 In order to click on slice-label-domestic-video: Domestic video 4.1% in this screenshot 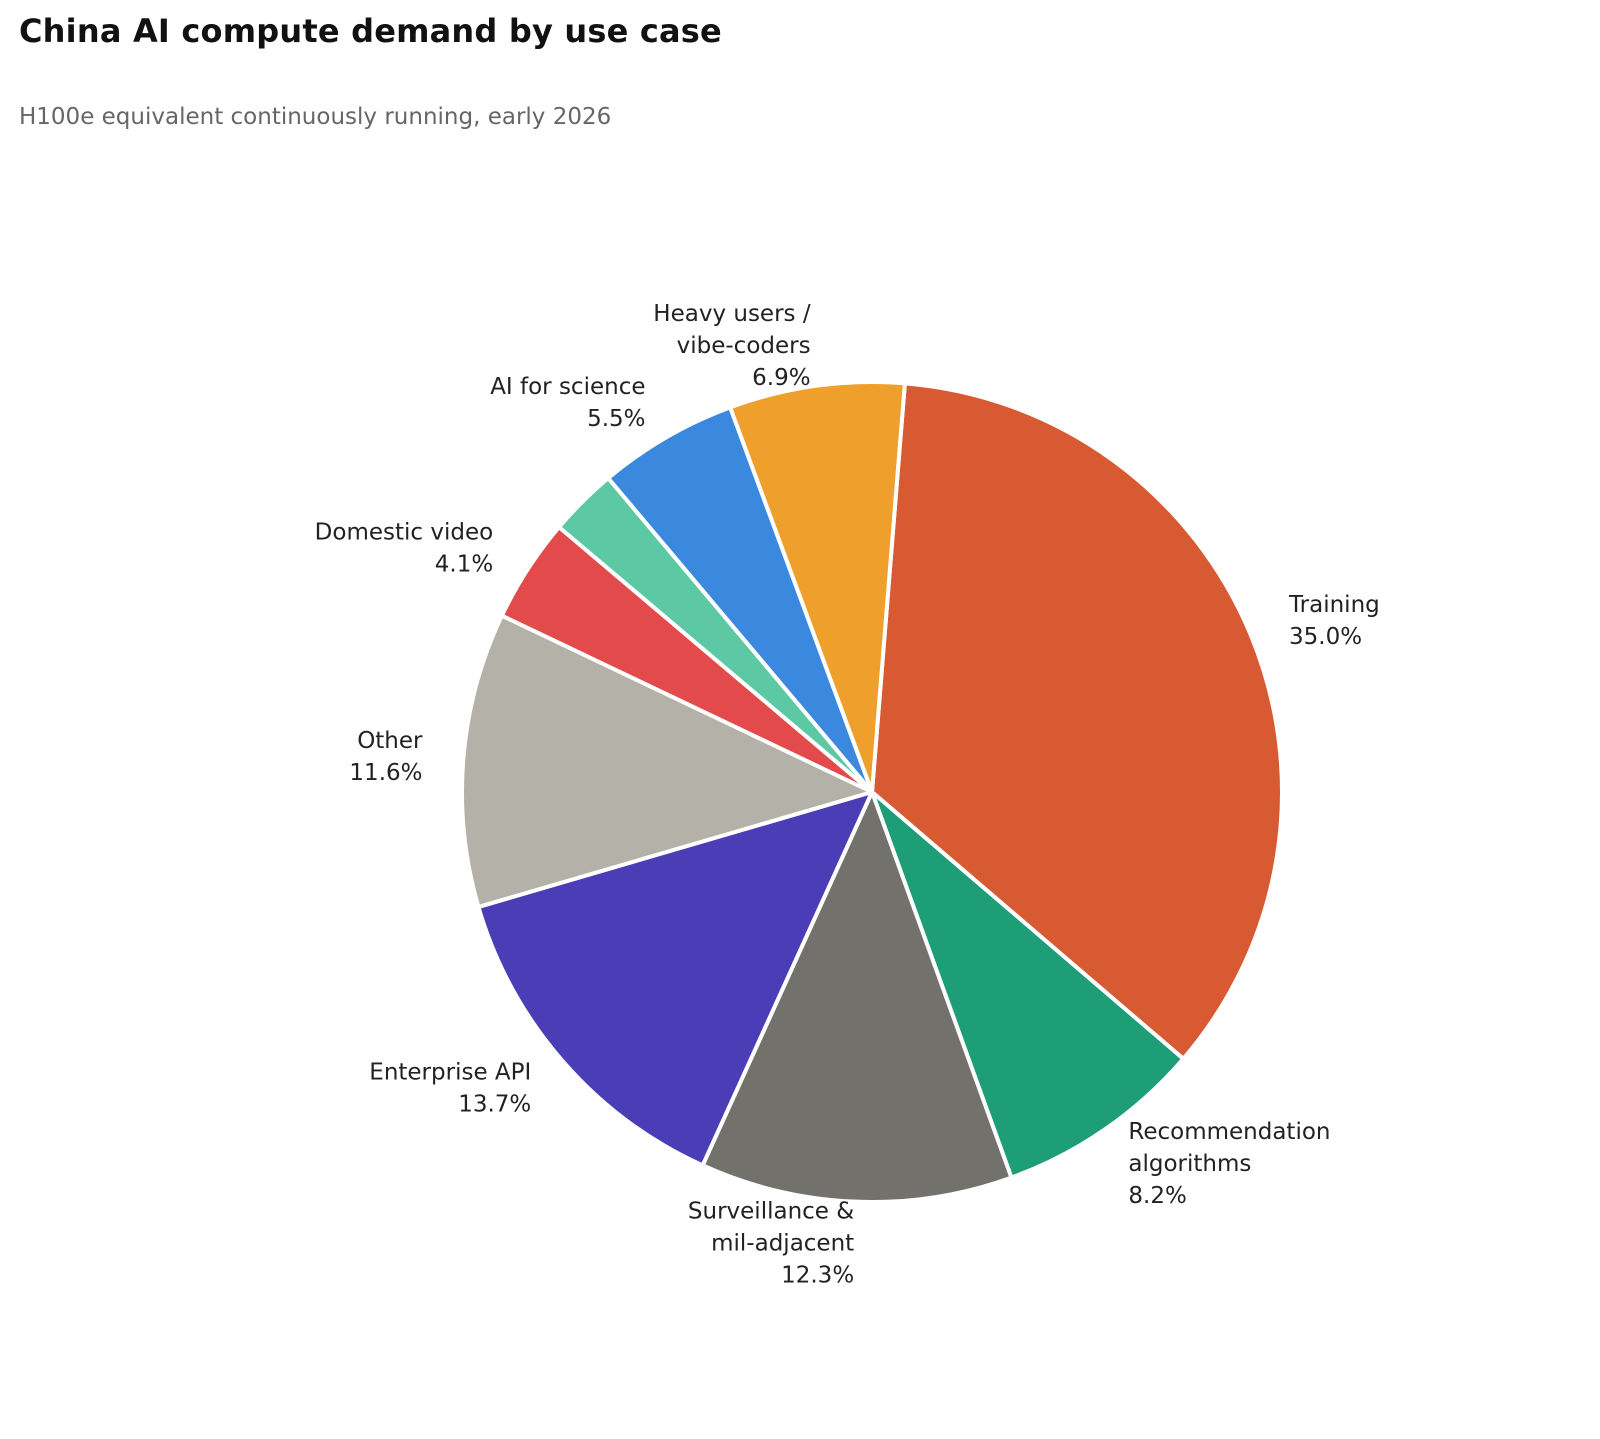, I will do `click(404, 548)`.